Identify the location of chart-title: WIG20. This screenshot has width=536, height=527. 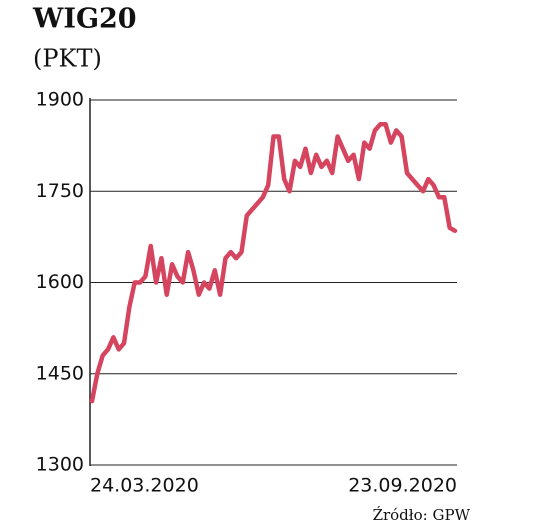
(84, 19).